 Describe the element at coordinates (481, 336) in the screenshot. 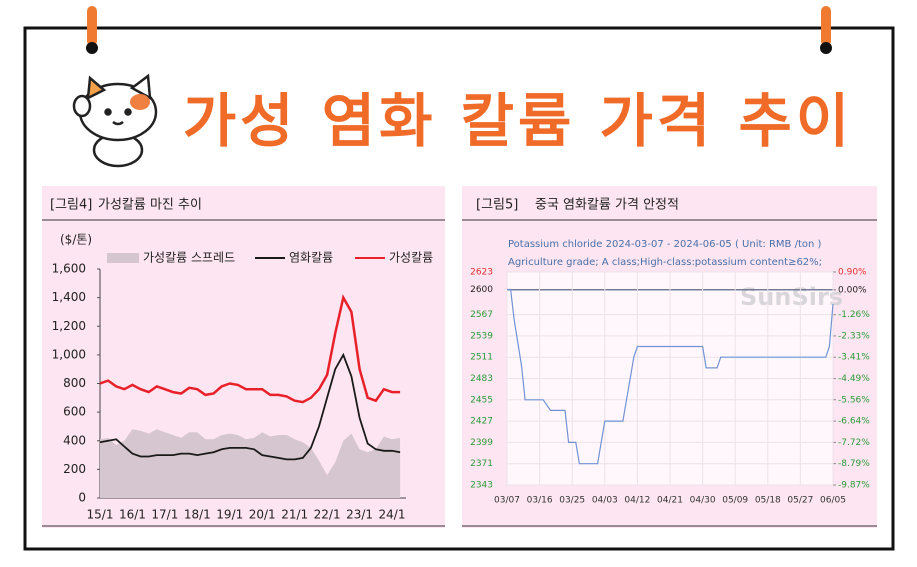

I see `y-tick-label: 2539` at that location.